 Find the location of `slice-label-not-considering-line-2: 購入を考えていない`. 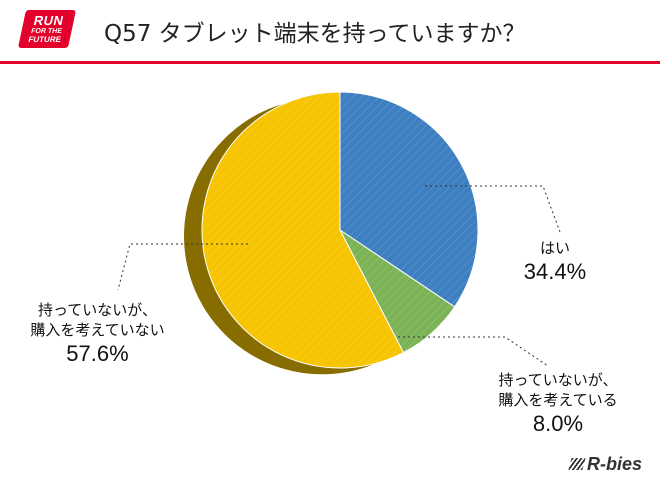

slice-label-not-considering-line-2: 購入を考えていない is located at coordinates (97, 330).